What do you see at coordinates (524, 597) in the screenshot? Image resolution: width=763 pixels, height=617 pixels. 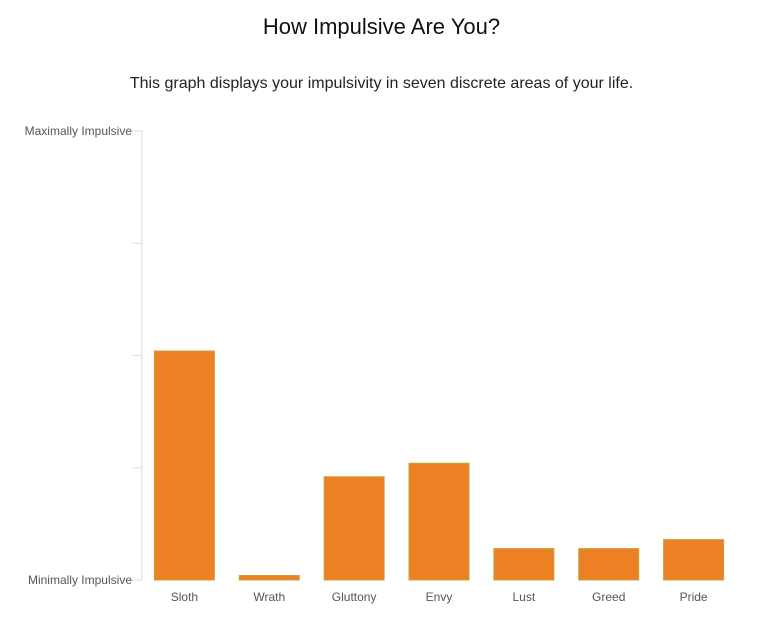 I see `x-tick-label-lust: Lust` at bounding box center [524, 597].